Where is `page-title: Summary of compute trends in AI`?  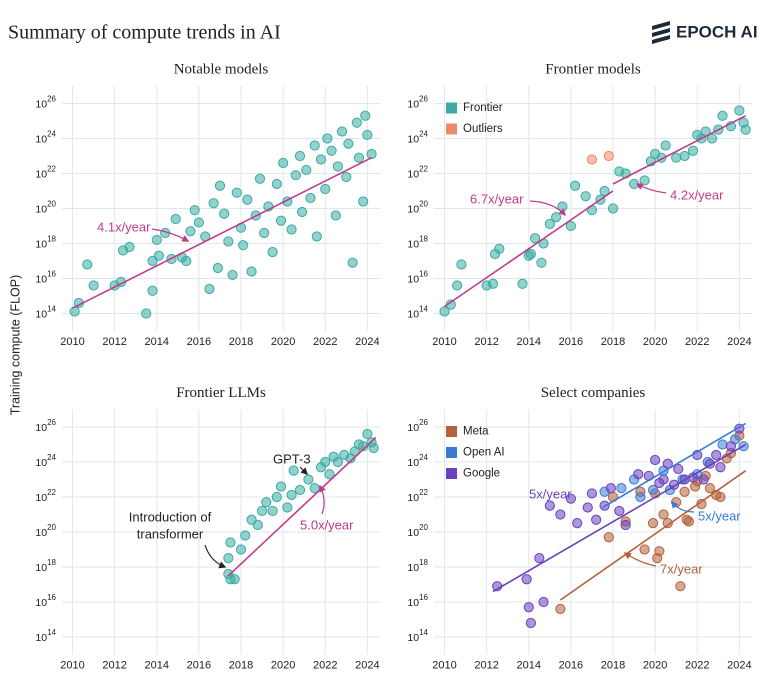
page-title: Summary of compute trends in AI is located at coordinates (144, 33).